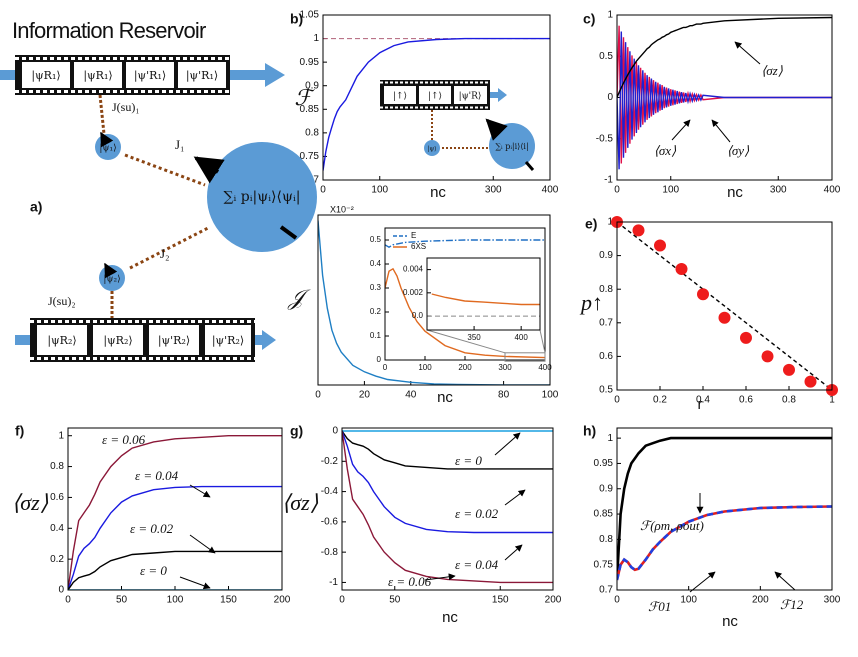 Image resolution: width=858 pixels, height=657 pixels. I want to click on y-tick-label: 0.85, so click(604, 514).